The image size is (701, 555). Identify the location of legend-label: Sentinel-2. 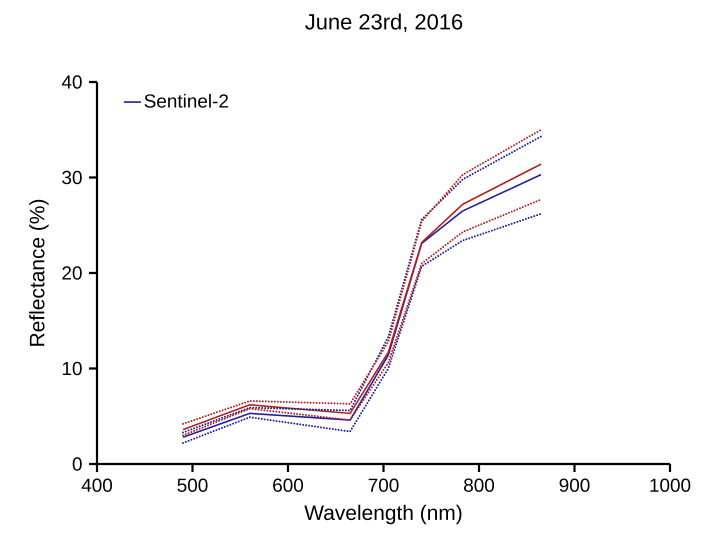
(186, 101).